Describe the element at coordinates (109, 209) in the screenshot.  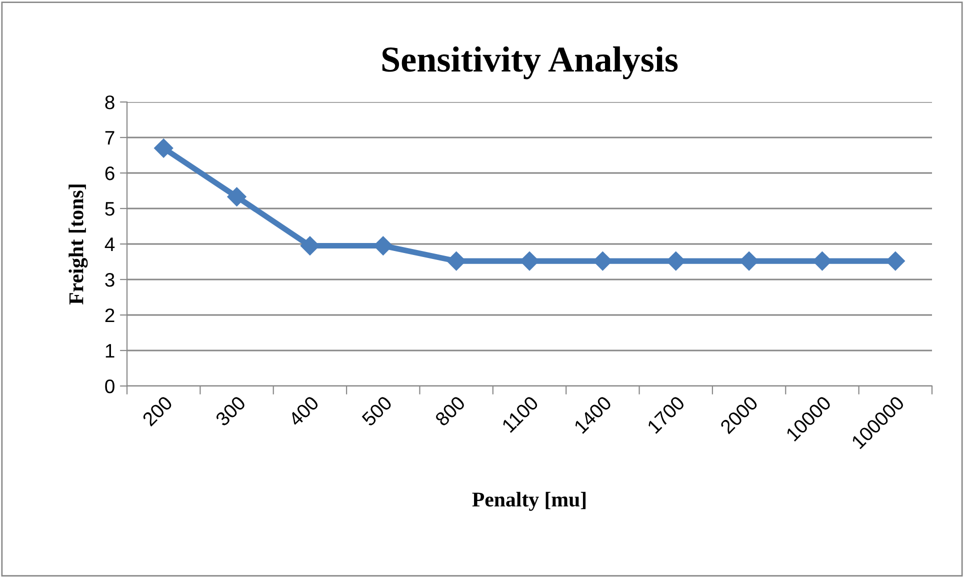
I see `y-tick-label: 5` at that location.